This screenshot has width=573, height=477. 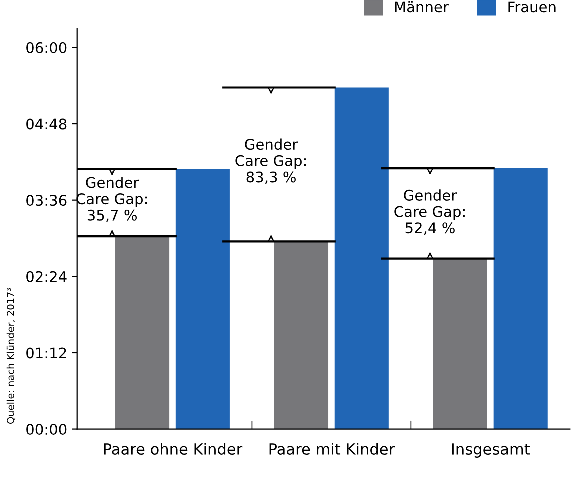 I want to click on y-tick-label: 02:24, so click(x=46, y=276).